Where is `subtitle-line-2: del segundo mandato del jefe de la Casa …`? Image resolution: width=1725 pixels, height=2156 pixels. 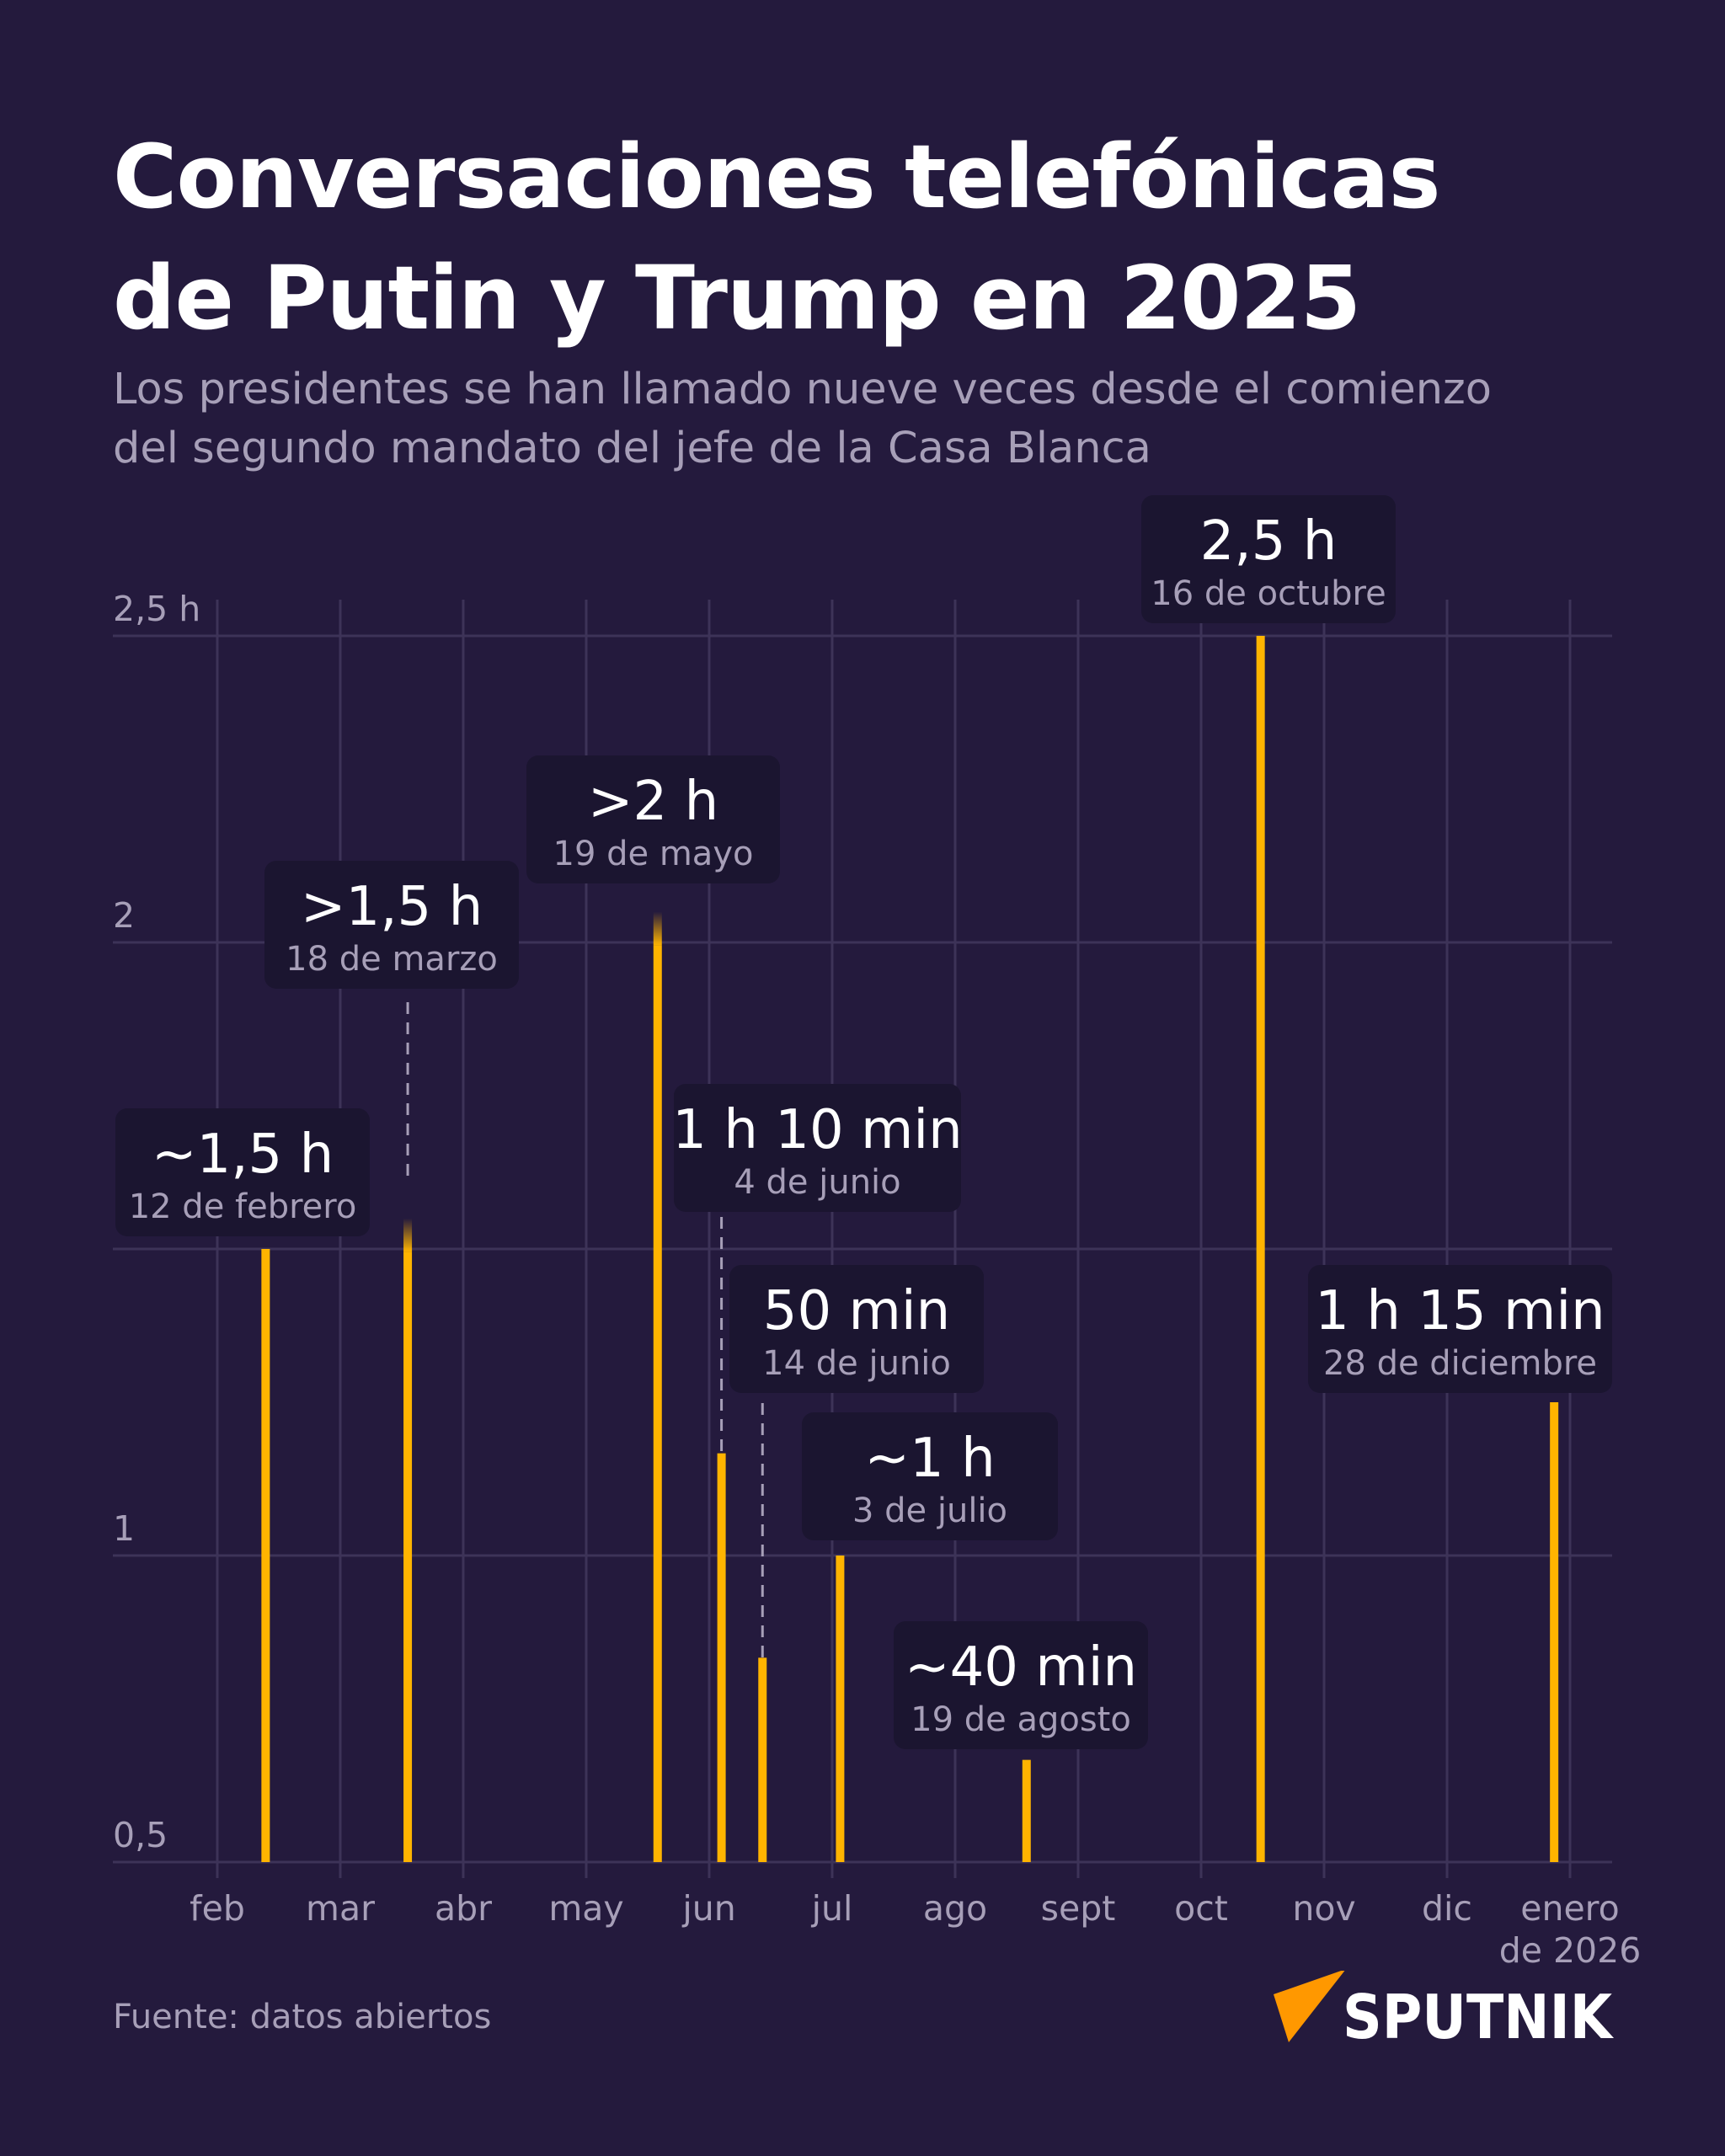 subtitle-line-2: del segundo mandato del jefe de la Casa … is located at coordinates (632, 449).